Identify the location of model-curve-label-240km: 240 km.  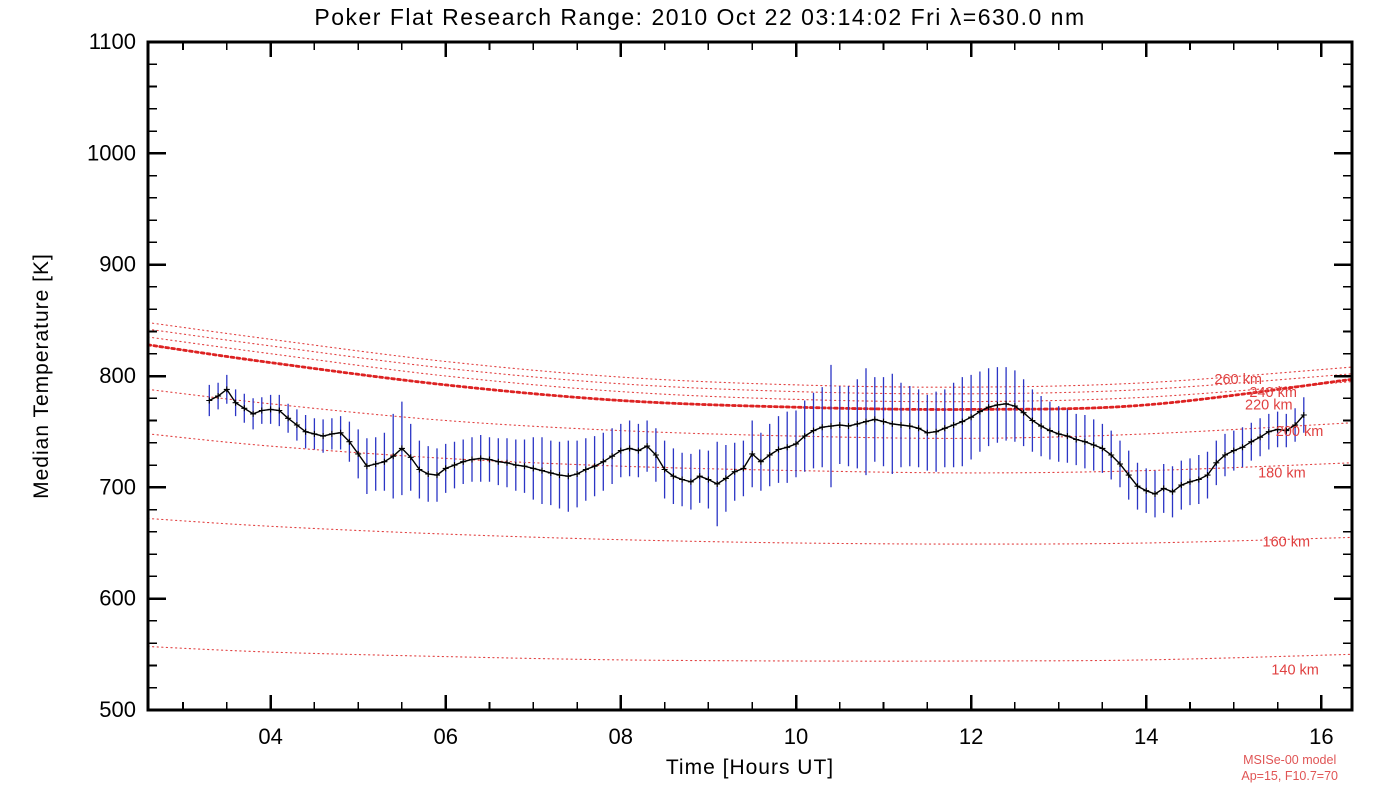
(1273, 393).